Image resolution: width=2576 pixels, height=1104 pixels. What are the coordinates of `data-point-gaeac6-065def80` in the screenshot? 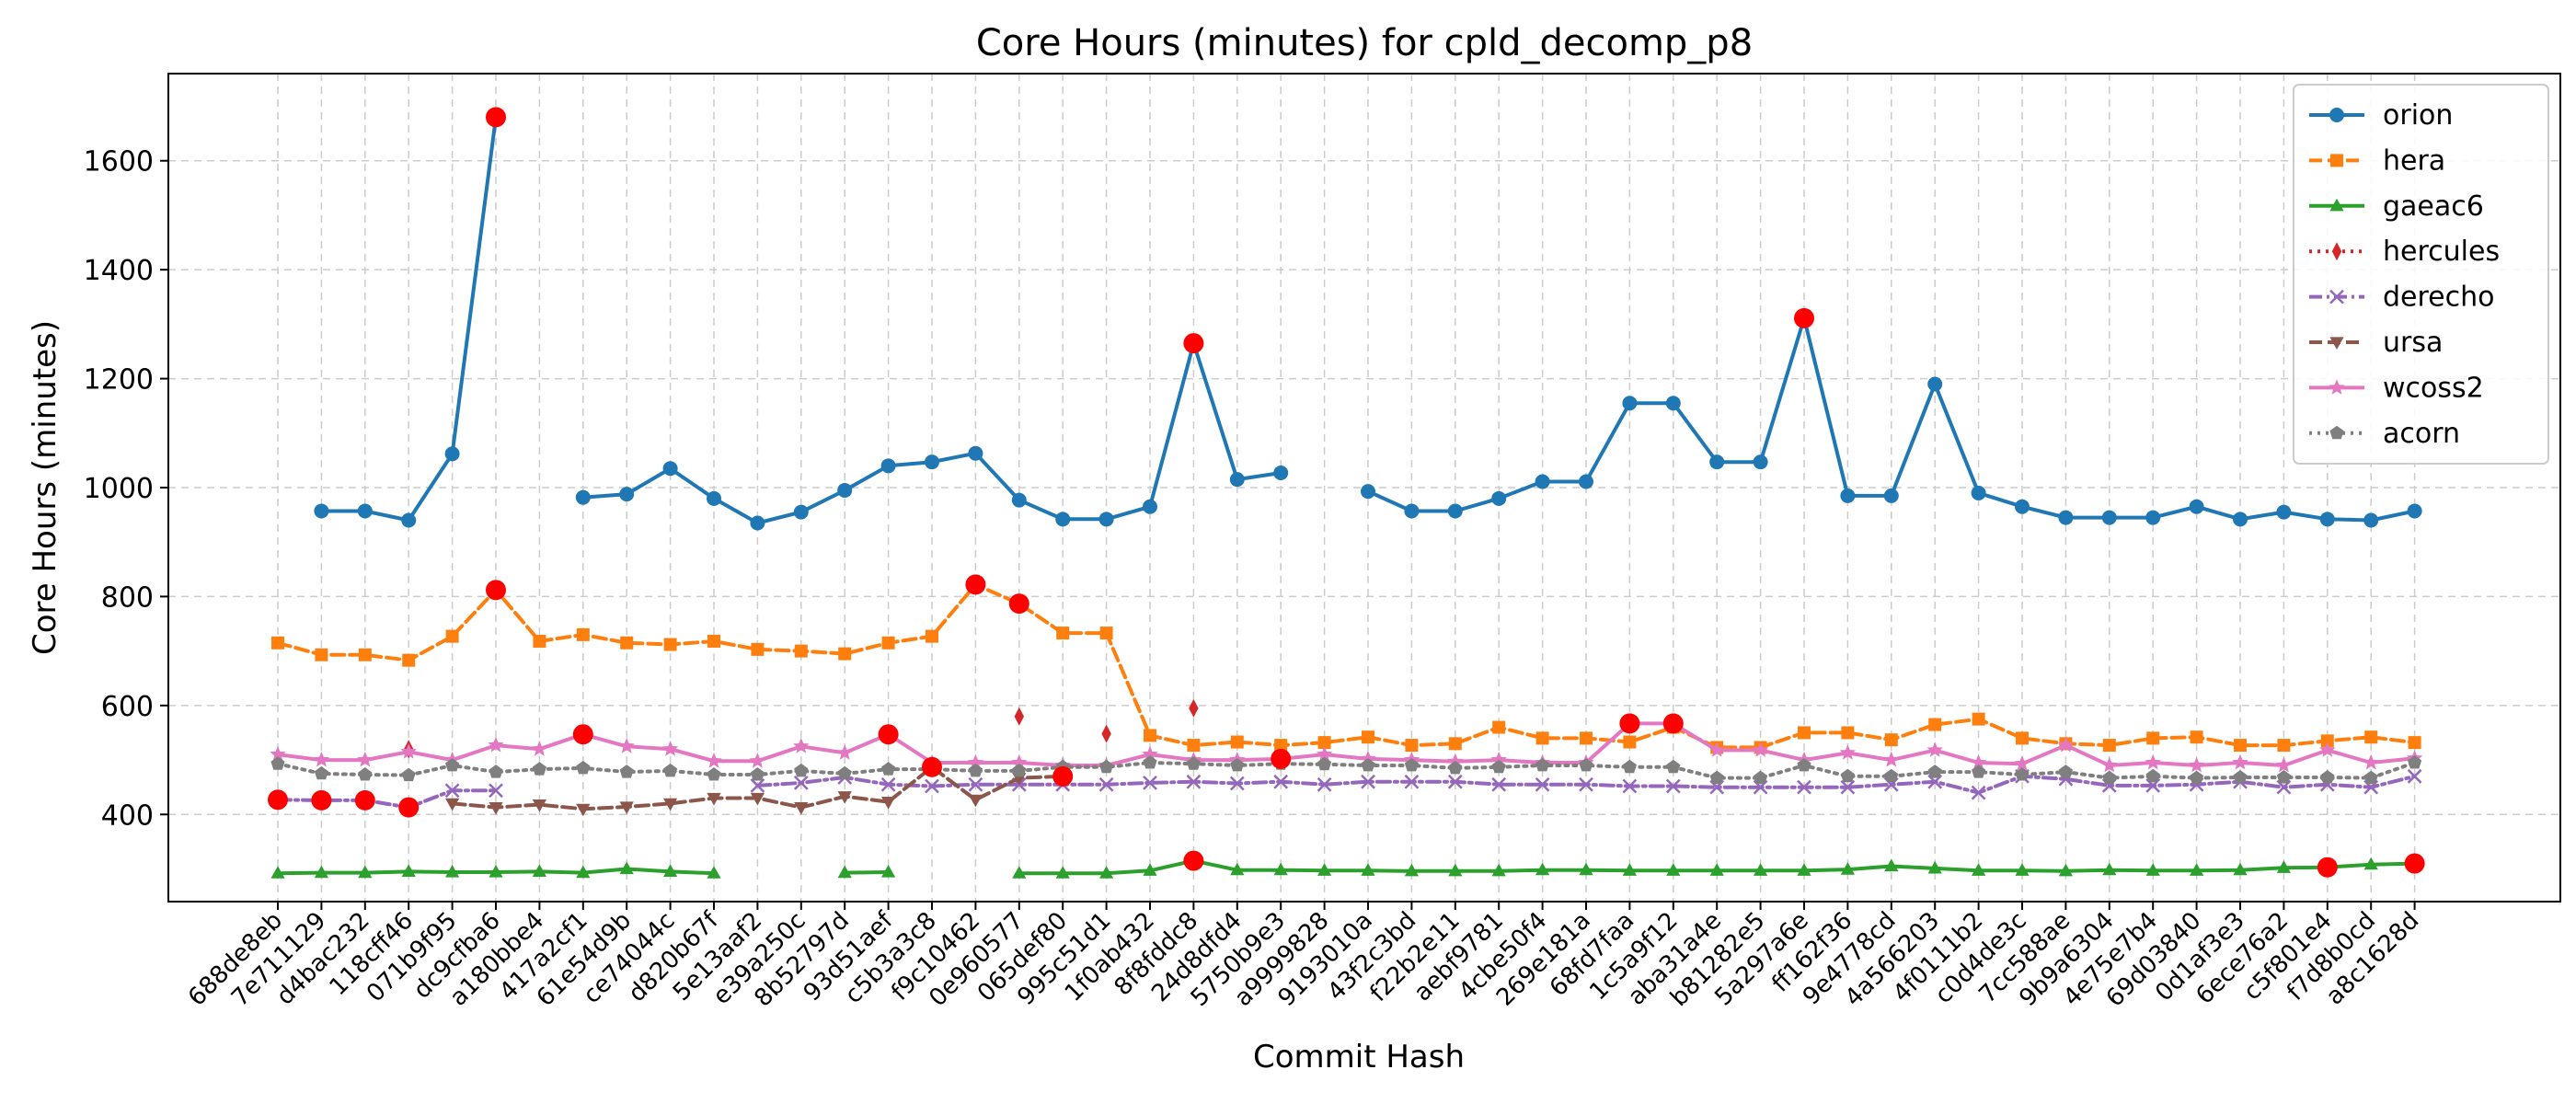 It's located at (1062, 872).